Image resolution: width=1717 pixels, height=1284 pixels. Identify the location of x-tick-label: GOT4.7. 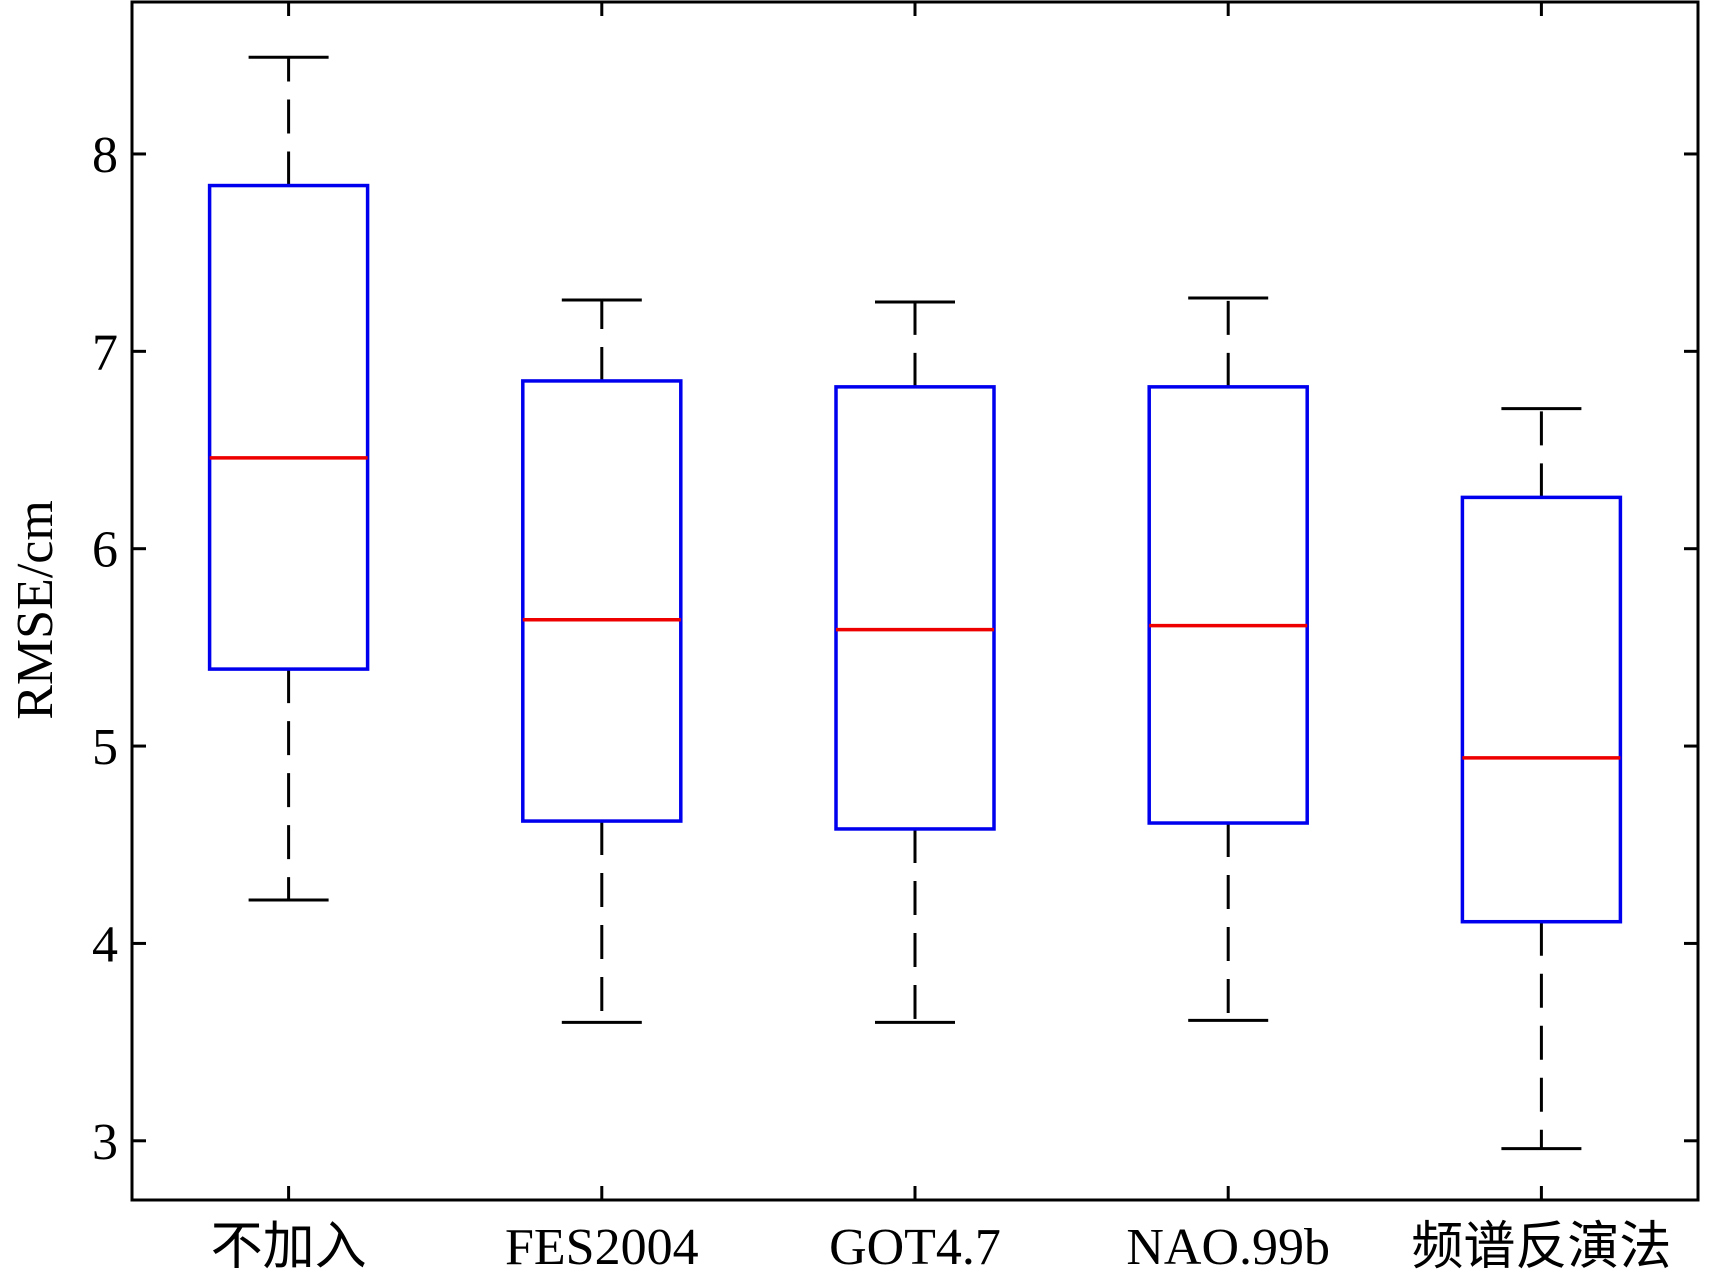
(915, 1247).